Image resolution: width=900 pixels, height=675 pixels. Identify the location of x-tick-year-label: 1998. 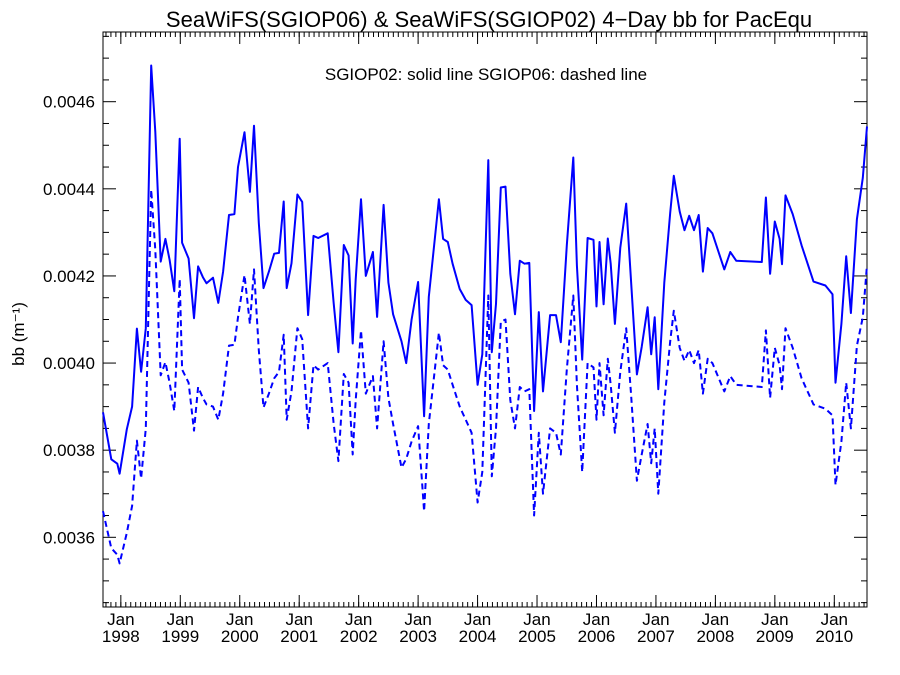
(121, 636).